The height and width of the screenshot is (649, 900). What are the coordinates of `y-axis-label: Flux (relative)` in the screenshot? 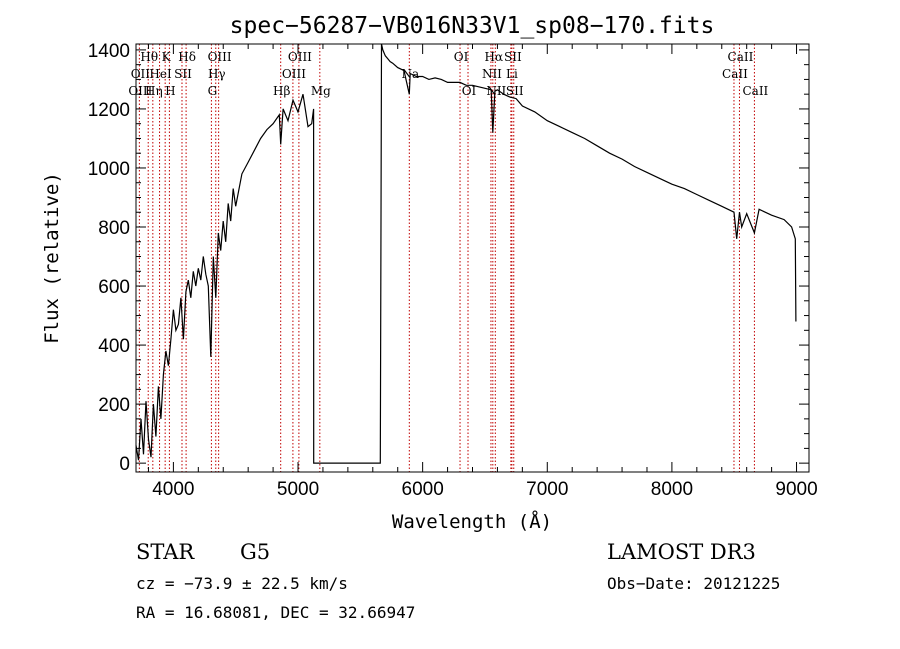 It's located at (52, 258).